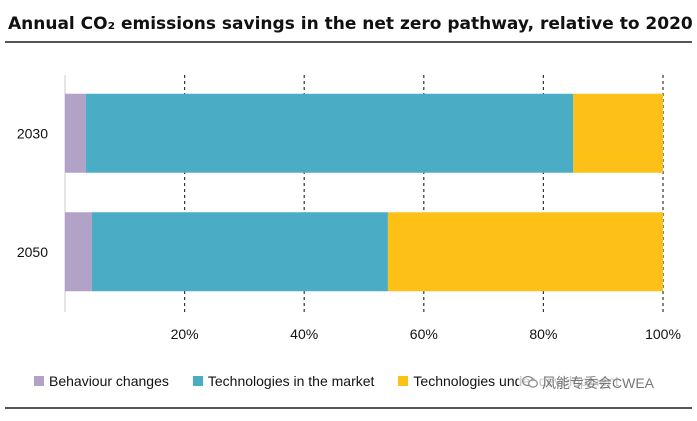  What do you see at coordinates (598, 383) in the screenshot?
I see `watermark-text: 风能专委会CWEA` at bounding box center [598, 383].